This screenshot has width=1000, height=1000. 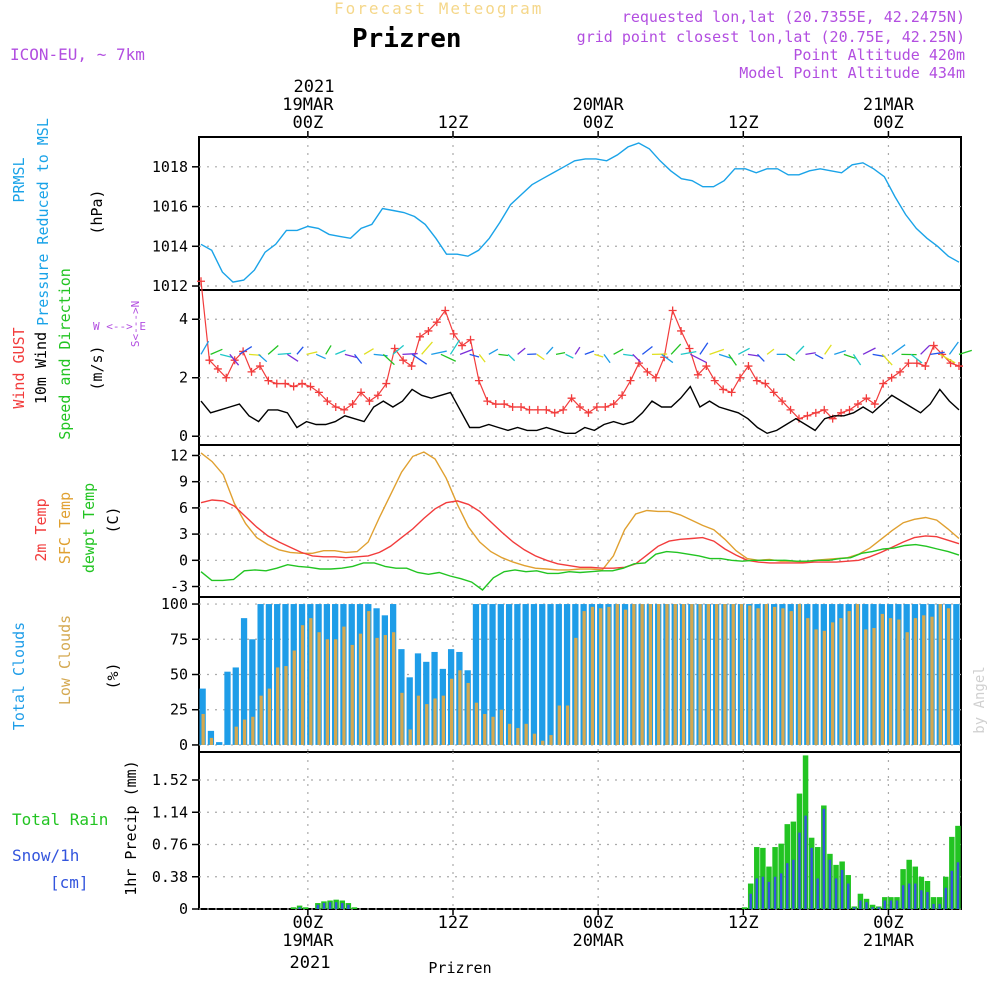 What do you see at coordinates (889, 105) in the screenshot?
I see `xlabel-top-date: 21MAR` at bounding box center [889, 105].